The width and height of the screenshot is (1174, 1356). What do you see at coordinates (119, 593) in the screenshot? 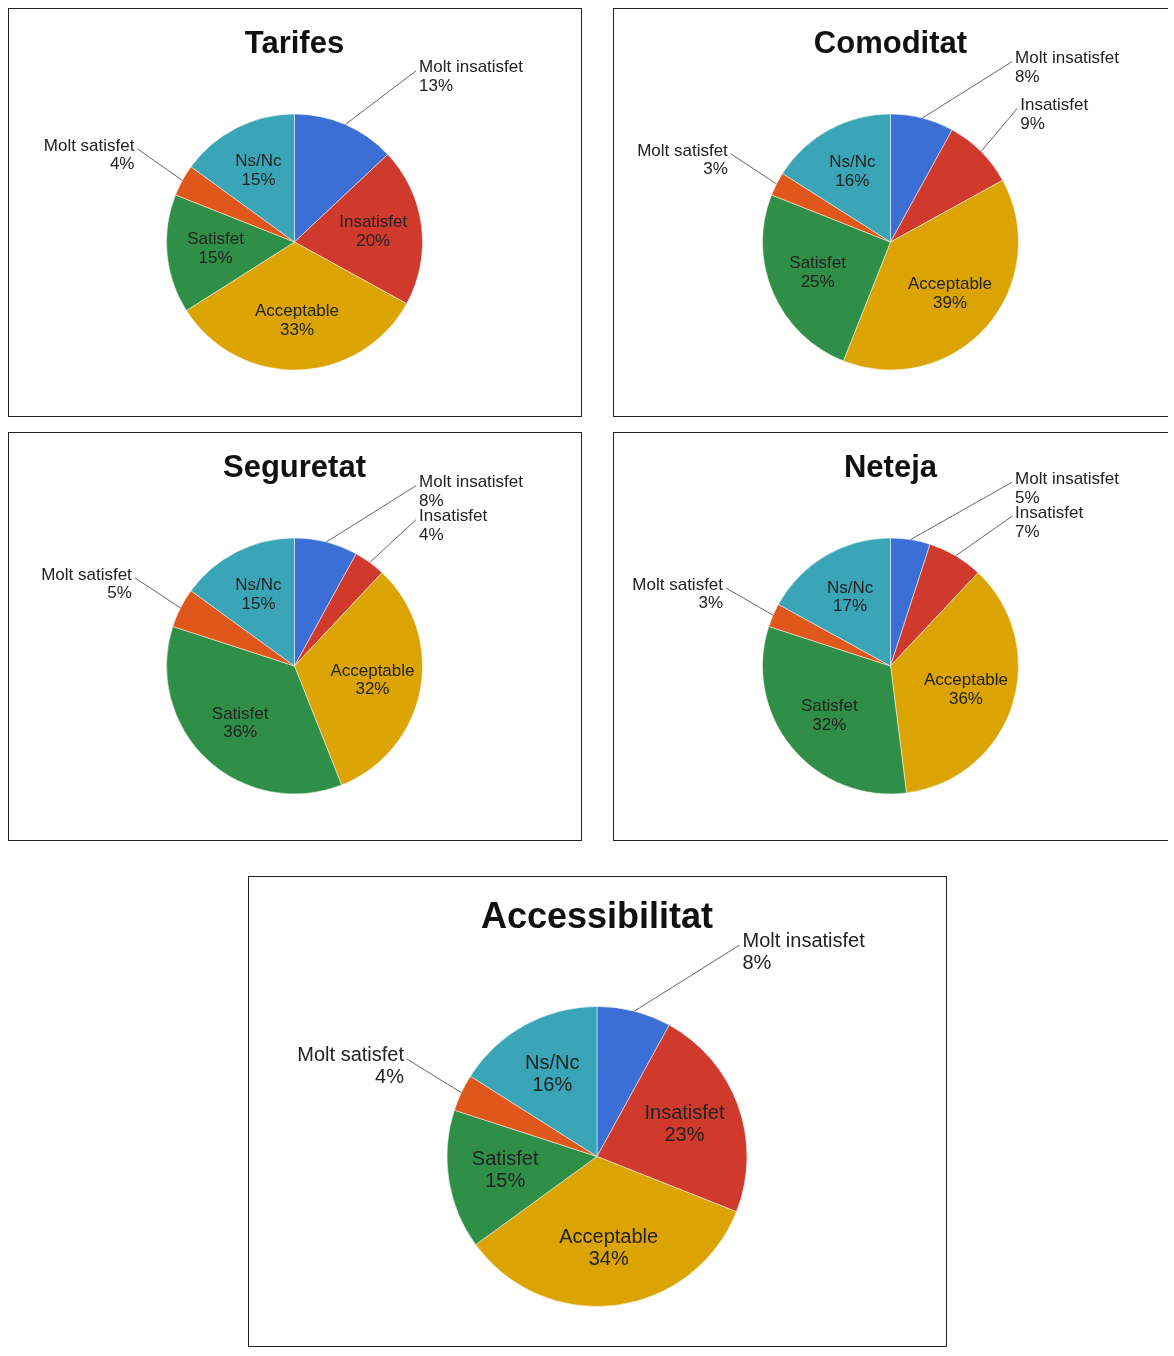
I see `data-label: 5%` at bounding box center [119, 593].